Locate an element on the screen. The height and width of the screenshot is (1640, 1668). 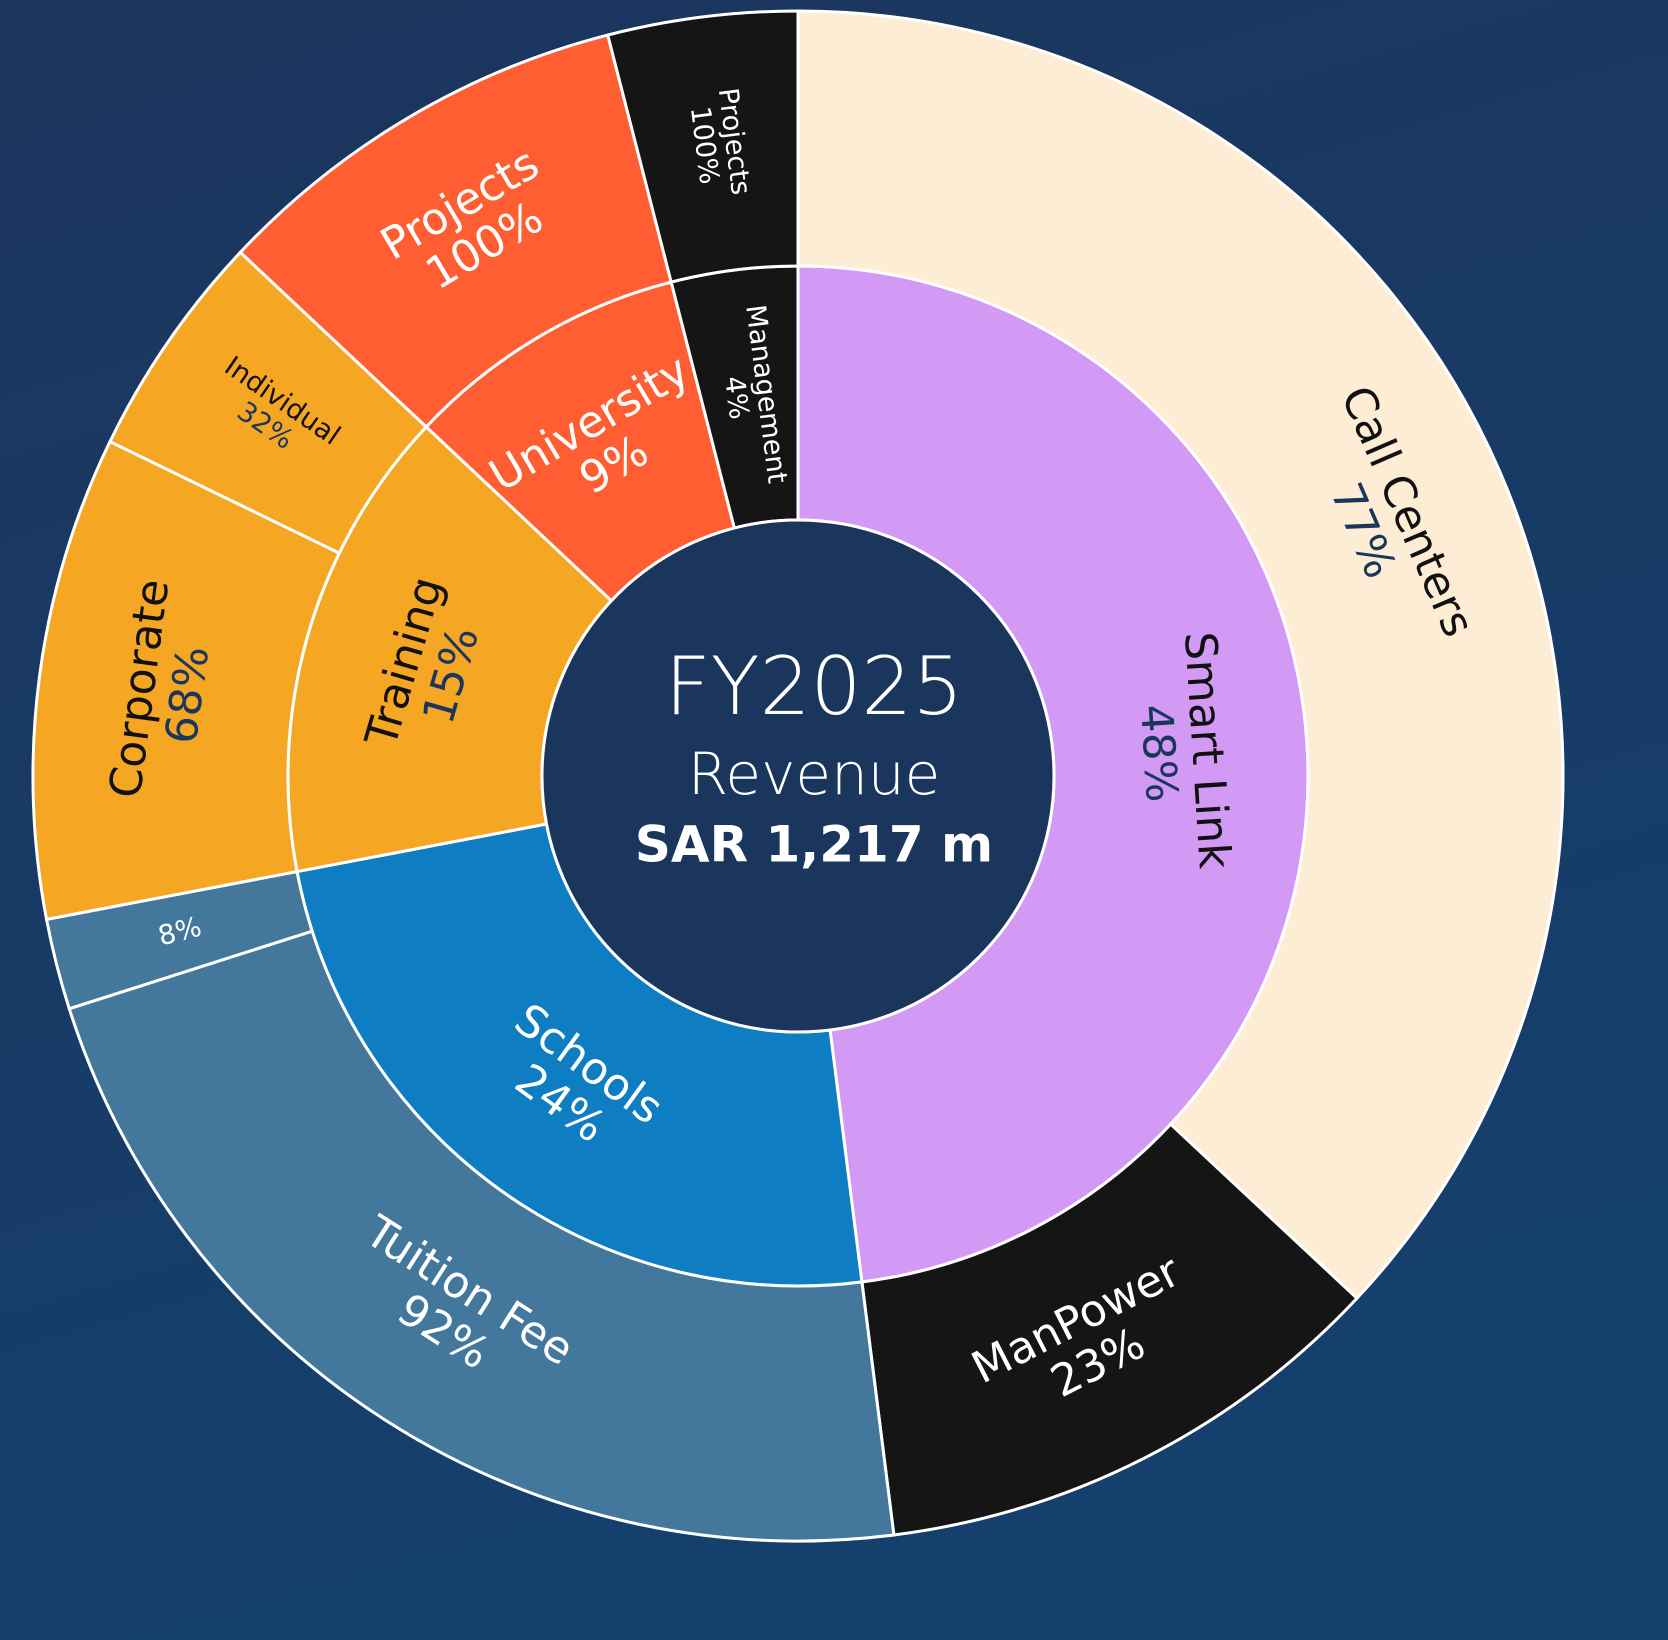
center-title: FY2025 is located at coordinates (814, 686).